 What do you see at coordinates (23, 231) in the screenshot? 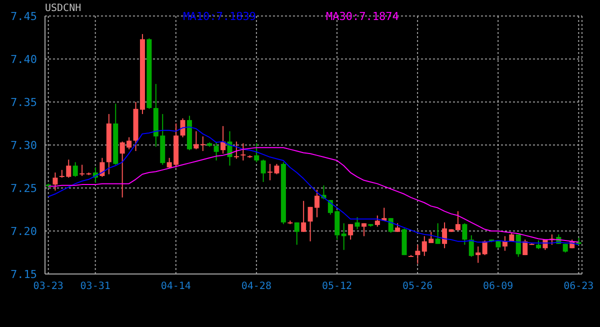
I see `y-tick-label: 7.20` at bounding box center [23, 231].